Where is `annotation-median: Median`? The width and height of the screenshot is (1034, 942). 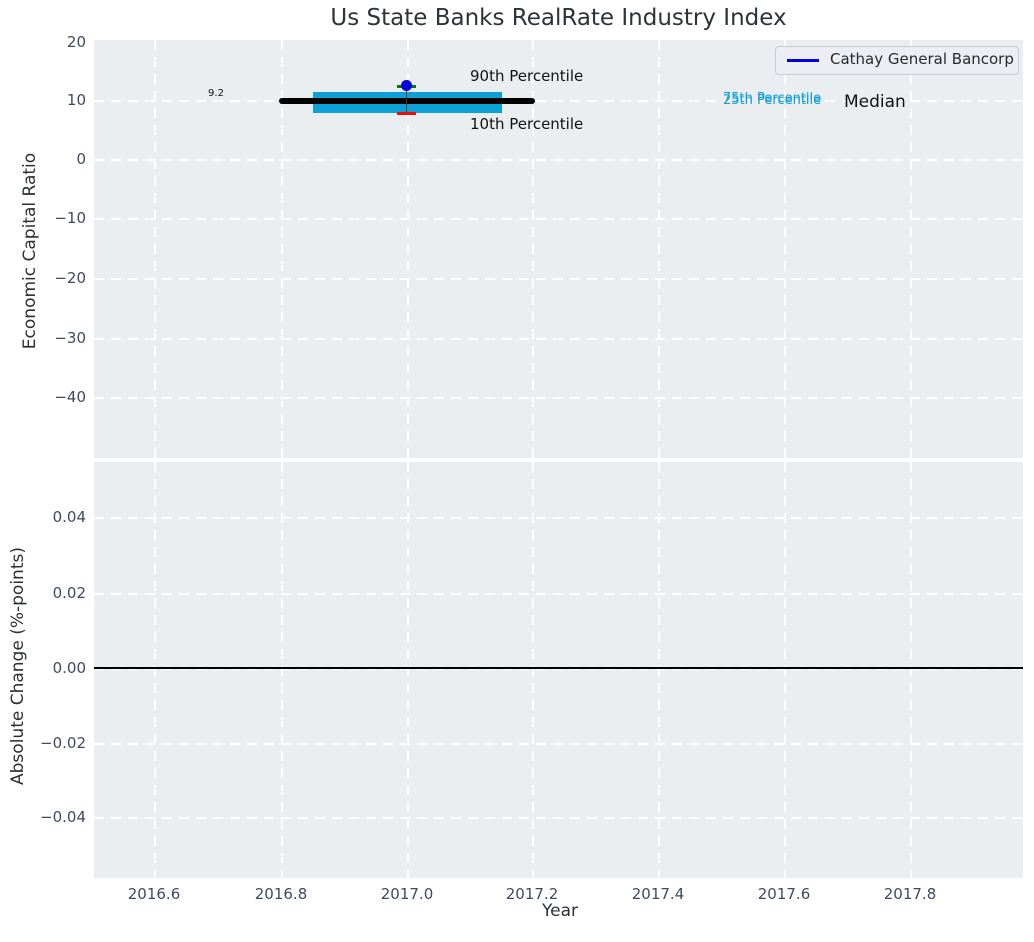 annotation-median: Median is located at coordinates (875, 102).